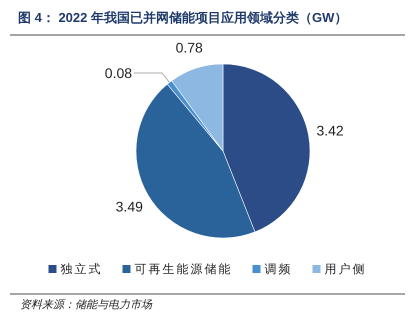 Image resolution: width=415 pixels, height=324 pixels. I want to click on chart-title: 图 4： 2022 年我国已并网储能项目应用领域分类（GW）, so click(183, 17).